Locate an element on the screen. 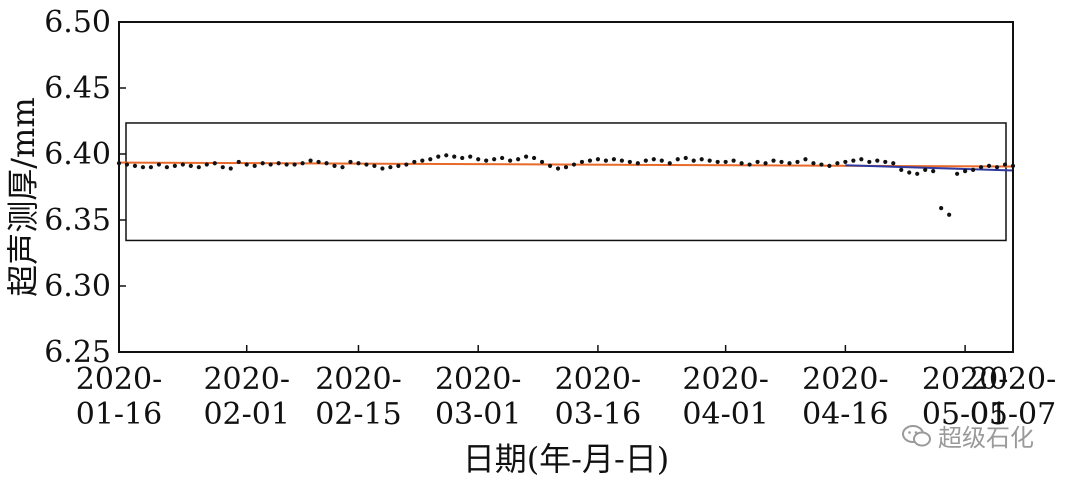 This screenshot has width=1080, height=484. y-tick-label: 6.50 is located at coordinates (77, 22).